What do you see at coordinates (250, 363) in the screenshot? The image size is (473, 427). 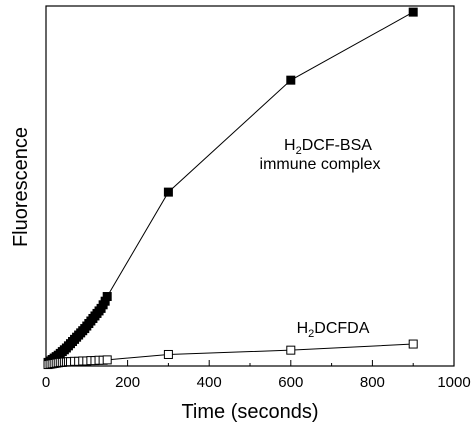 I see `x-axis-ticks` at bounding box center [250, 363].